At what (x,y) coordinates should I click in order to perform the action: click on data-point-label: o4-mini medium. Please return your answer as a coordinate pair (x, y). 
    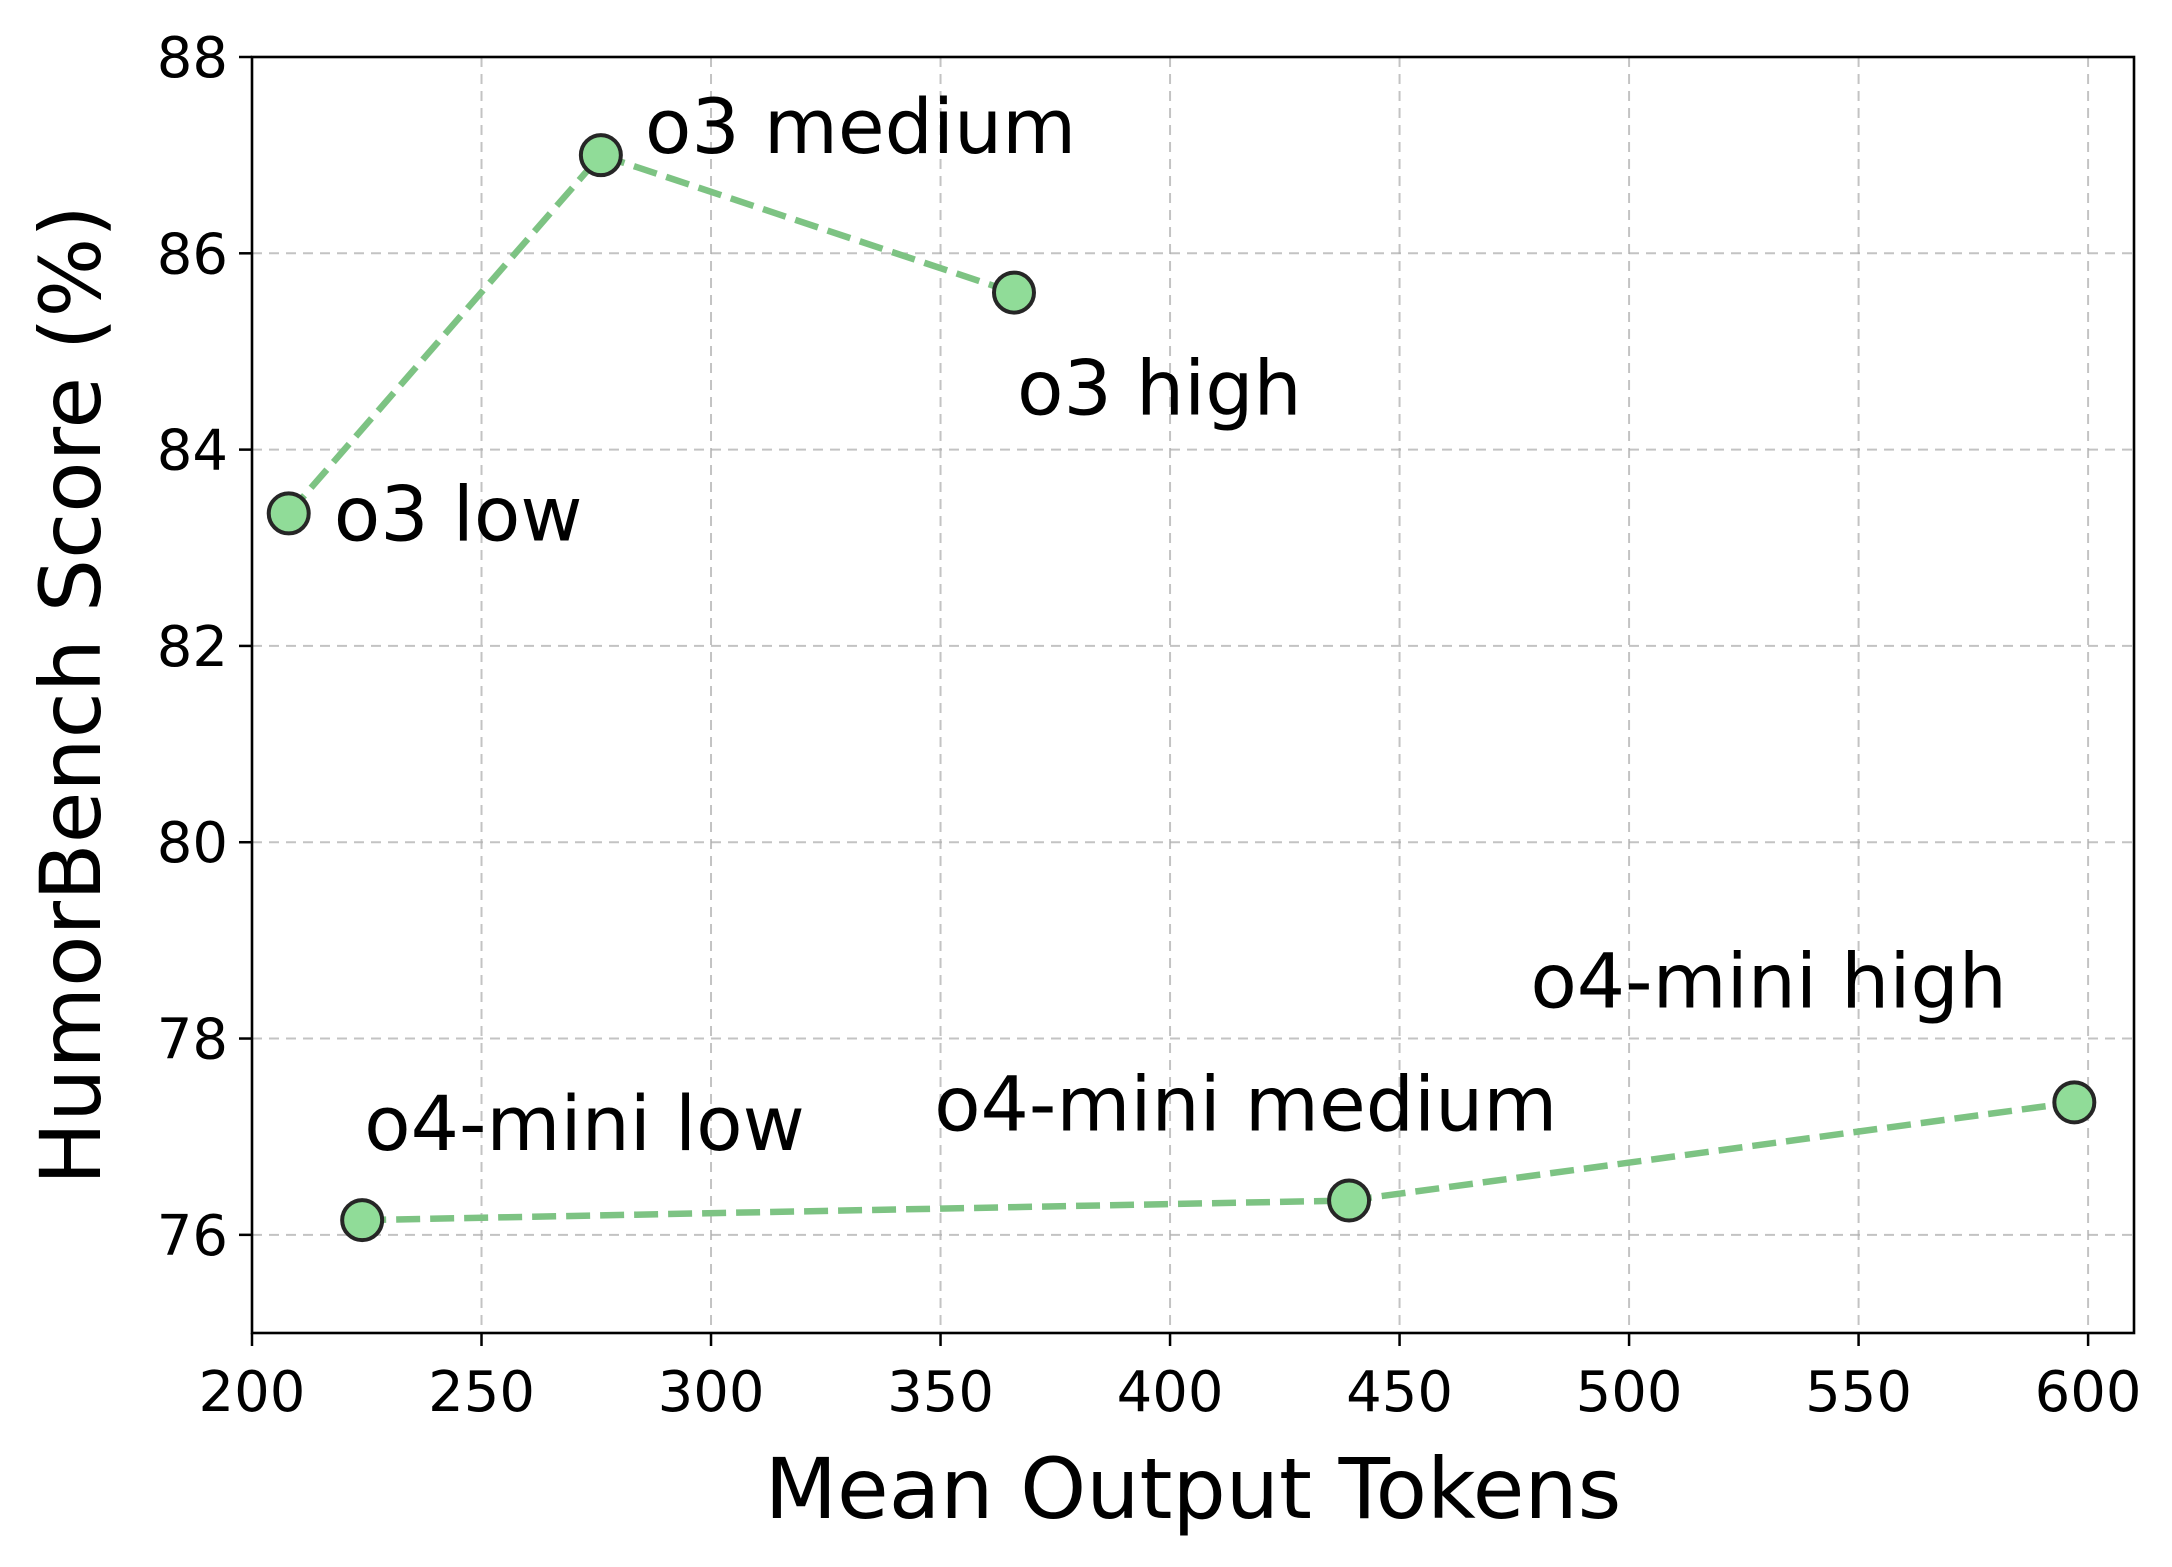
    Looking at the image, I should click on (1245, 1103).